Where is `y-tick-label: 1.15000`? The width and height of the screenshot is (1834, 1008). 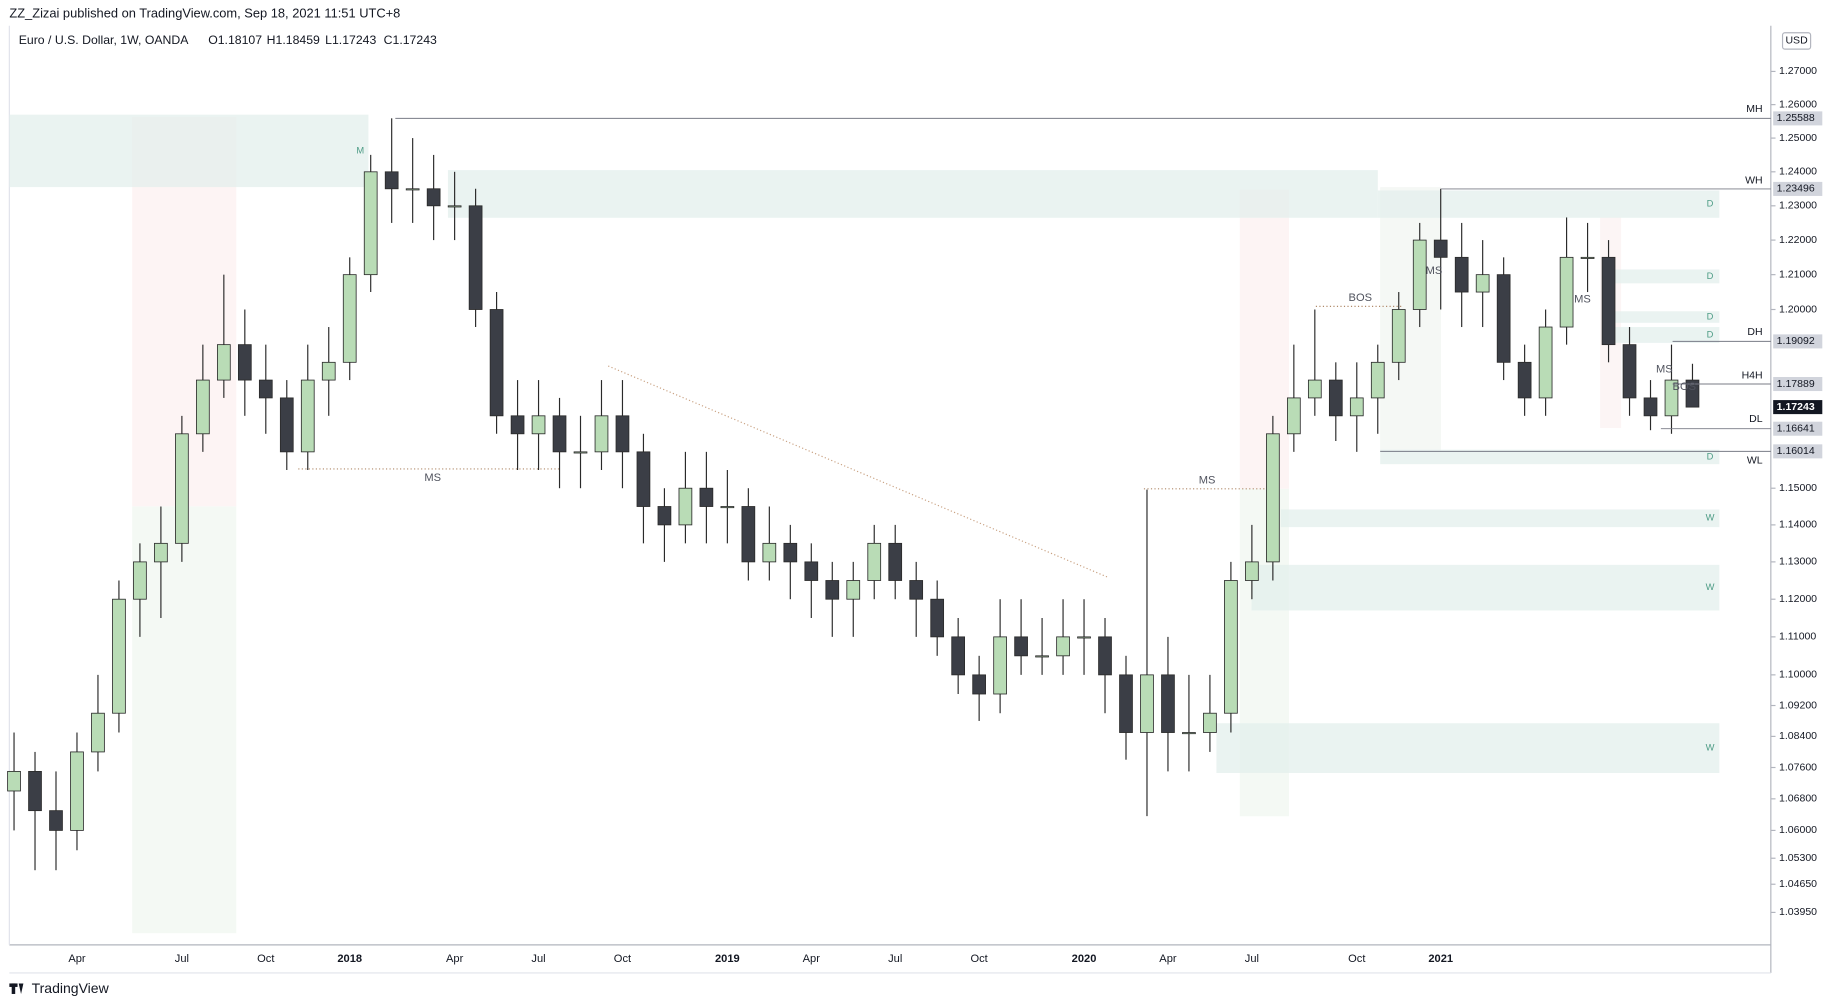 y-tick-label: 1.15000 is located at coordinates (1798, 488).